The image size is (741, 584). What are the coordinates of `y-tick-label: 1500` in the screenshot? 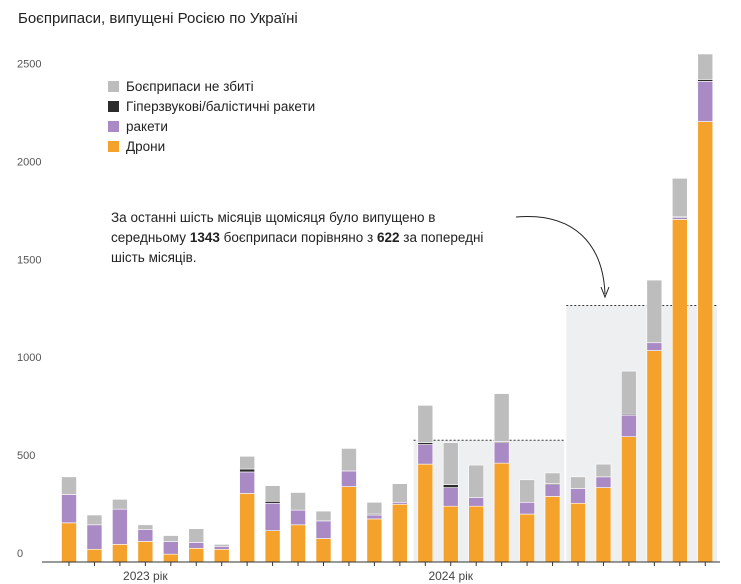 It's located at (29, 260).